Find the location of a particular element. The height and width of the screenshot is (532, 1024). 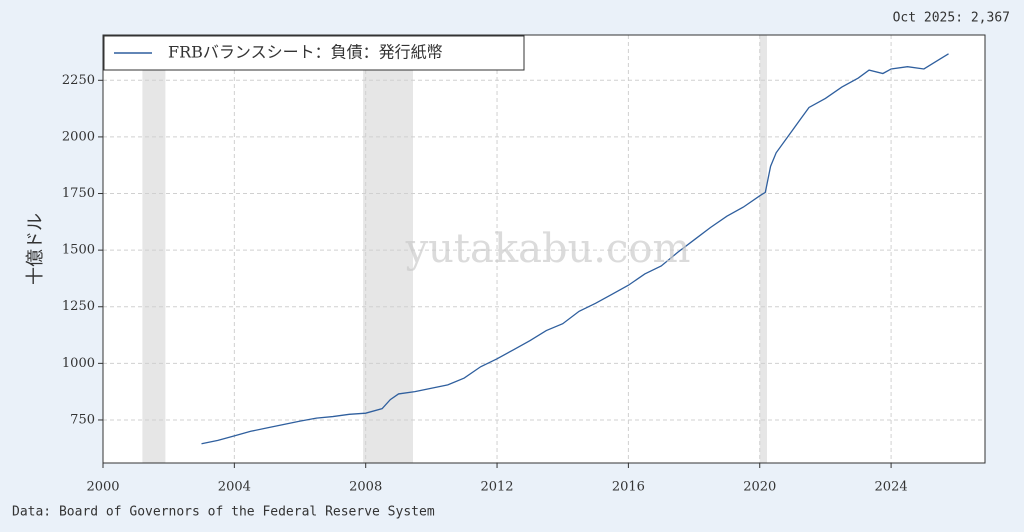

watermark: yutakabu.com is located at coordinates (548, 249).